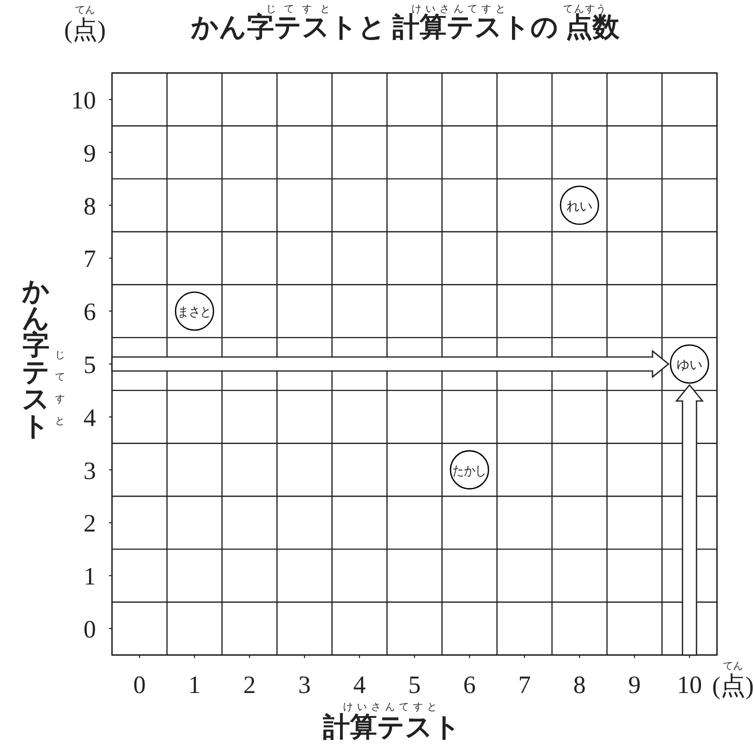 This screenshot has height=753, width=755. What do you see at coordinates (90, 418) in the screenshot?
I see `y-tick-label: 4` at bounding box center [90, 418].